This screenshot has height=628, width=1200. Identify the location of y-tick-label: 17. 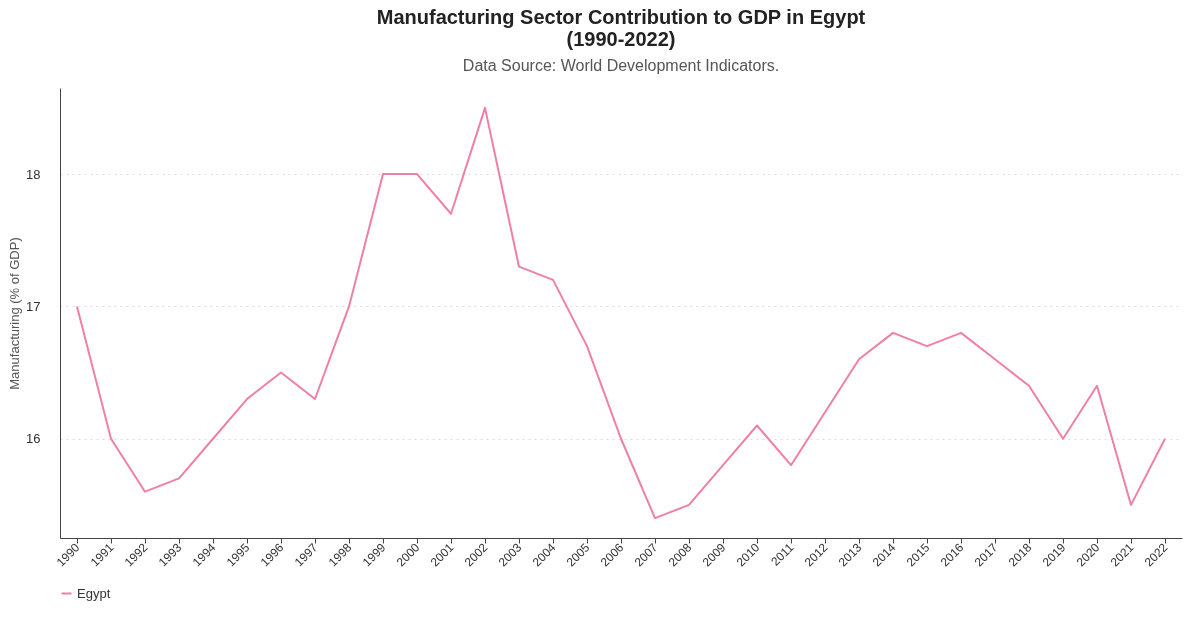
(33, 306).